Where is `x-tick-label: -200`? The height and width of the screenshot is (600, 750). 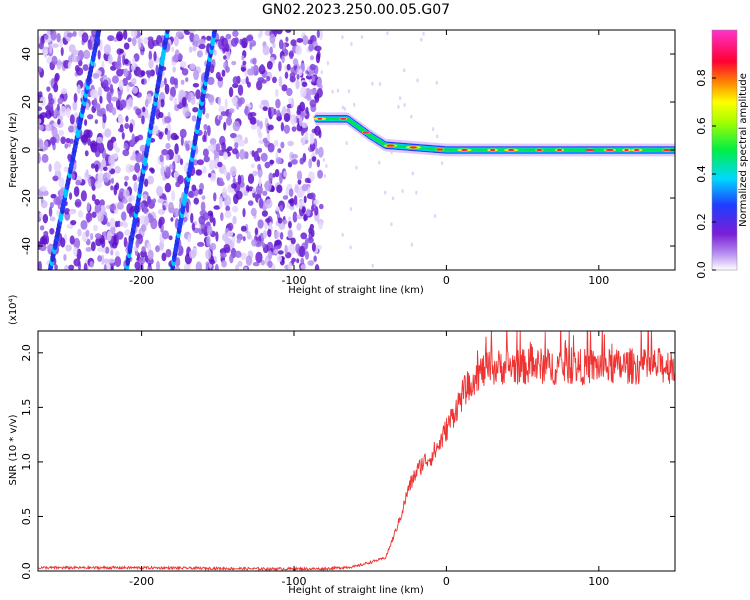
x-tick-label: -200 is located at coordinates (141, 581).